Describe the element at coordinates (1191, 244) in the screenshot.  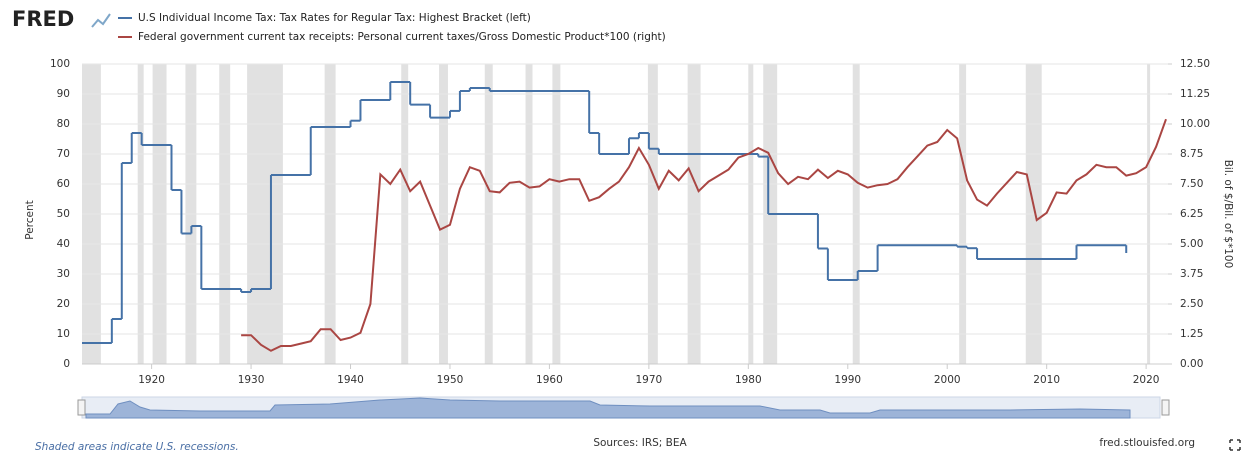
I see `y2-tick-label: 5.00` at that location.